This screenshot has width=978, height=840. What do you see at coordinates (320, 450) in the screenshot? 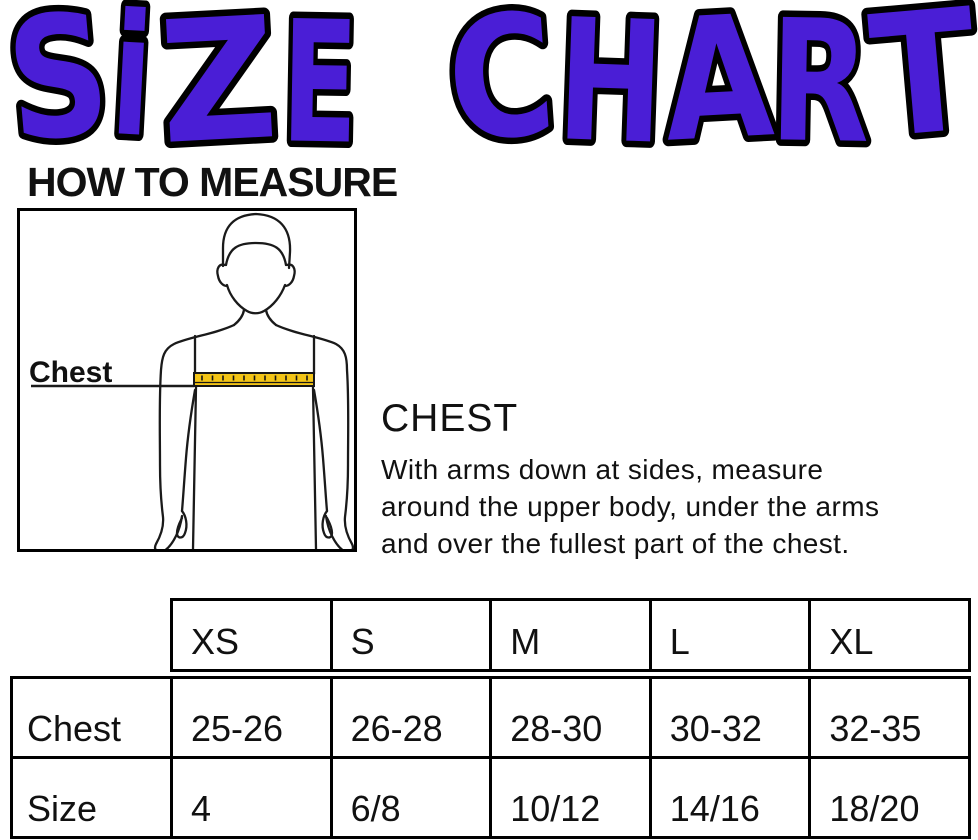
I see `figure-right-inner-arm-path` at bounding box center [320, 450].